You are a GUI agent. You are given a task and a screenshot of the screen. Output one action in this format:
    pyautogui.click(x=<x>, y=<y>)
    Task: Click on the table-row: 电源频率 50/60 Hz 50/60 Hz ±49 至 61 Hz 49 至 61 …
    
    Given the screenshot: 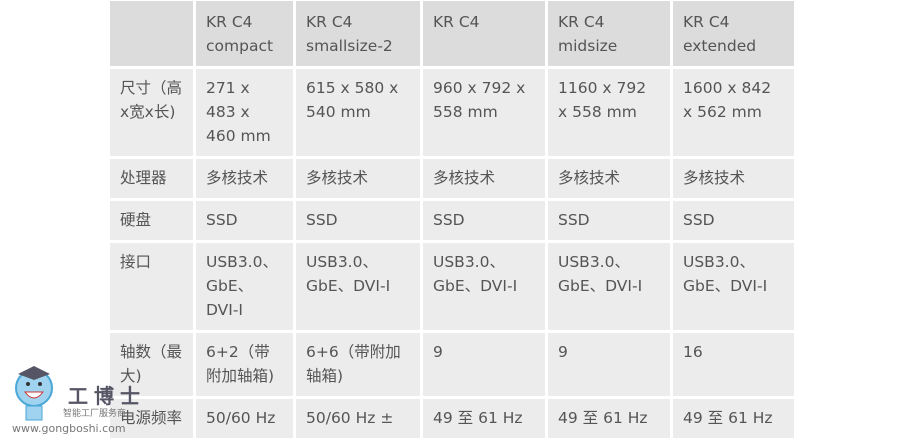 What is the action you would take?
    pyautogui.click(x=452, y=418)
    